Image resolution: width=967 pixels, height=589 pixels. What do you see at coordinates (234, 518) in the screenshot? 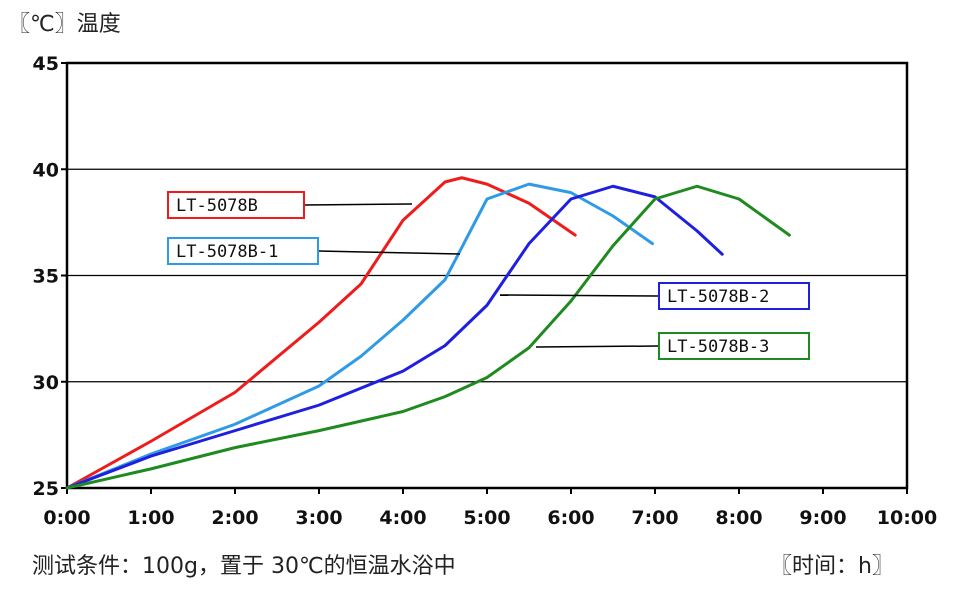
I see `x-tick-label-2: 2:00` at bounding box center [234, 518].